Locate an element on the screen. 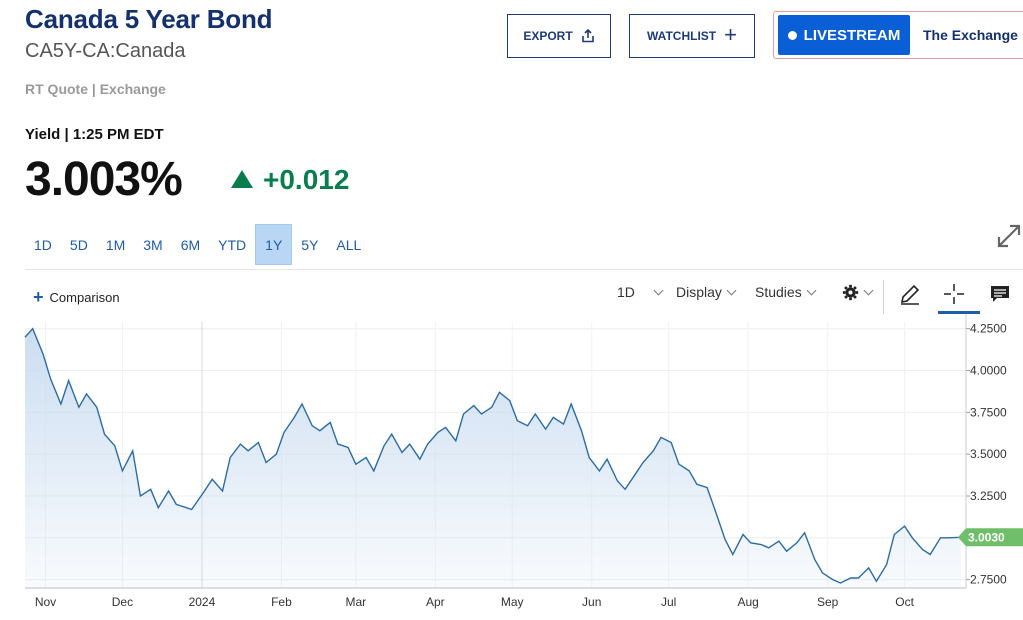 This screenshot has width=1023, height=620. page-title: Canada 5 Year Bond is located at coordinates (149, 19).